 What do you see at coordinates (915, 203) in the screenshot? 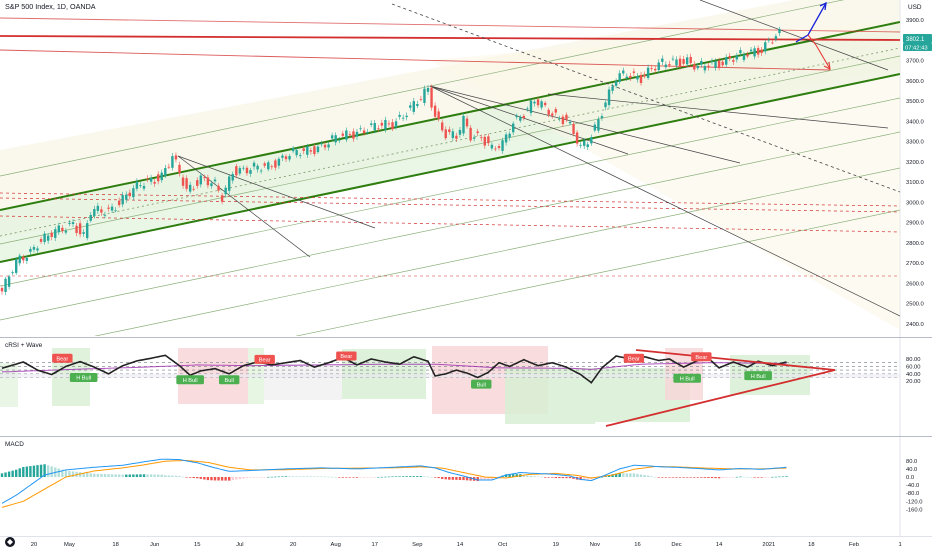
I see `price-tick-label: 3000.0` at bounding box center [915, 203].